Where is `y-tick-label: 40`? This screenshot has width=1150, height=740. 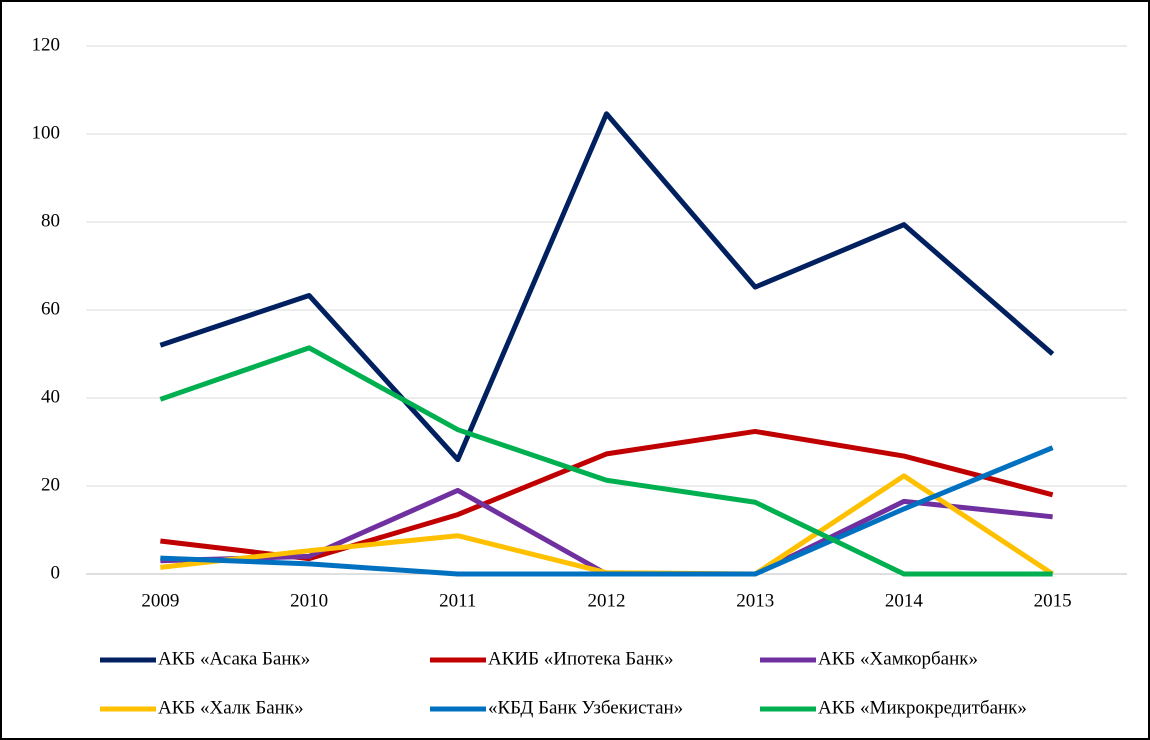
y-tick-label: 40 is located at coordinates (50, 396).